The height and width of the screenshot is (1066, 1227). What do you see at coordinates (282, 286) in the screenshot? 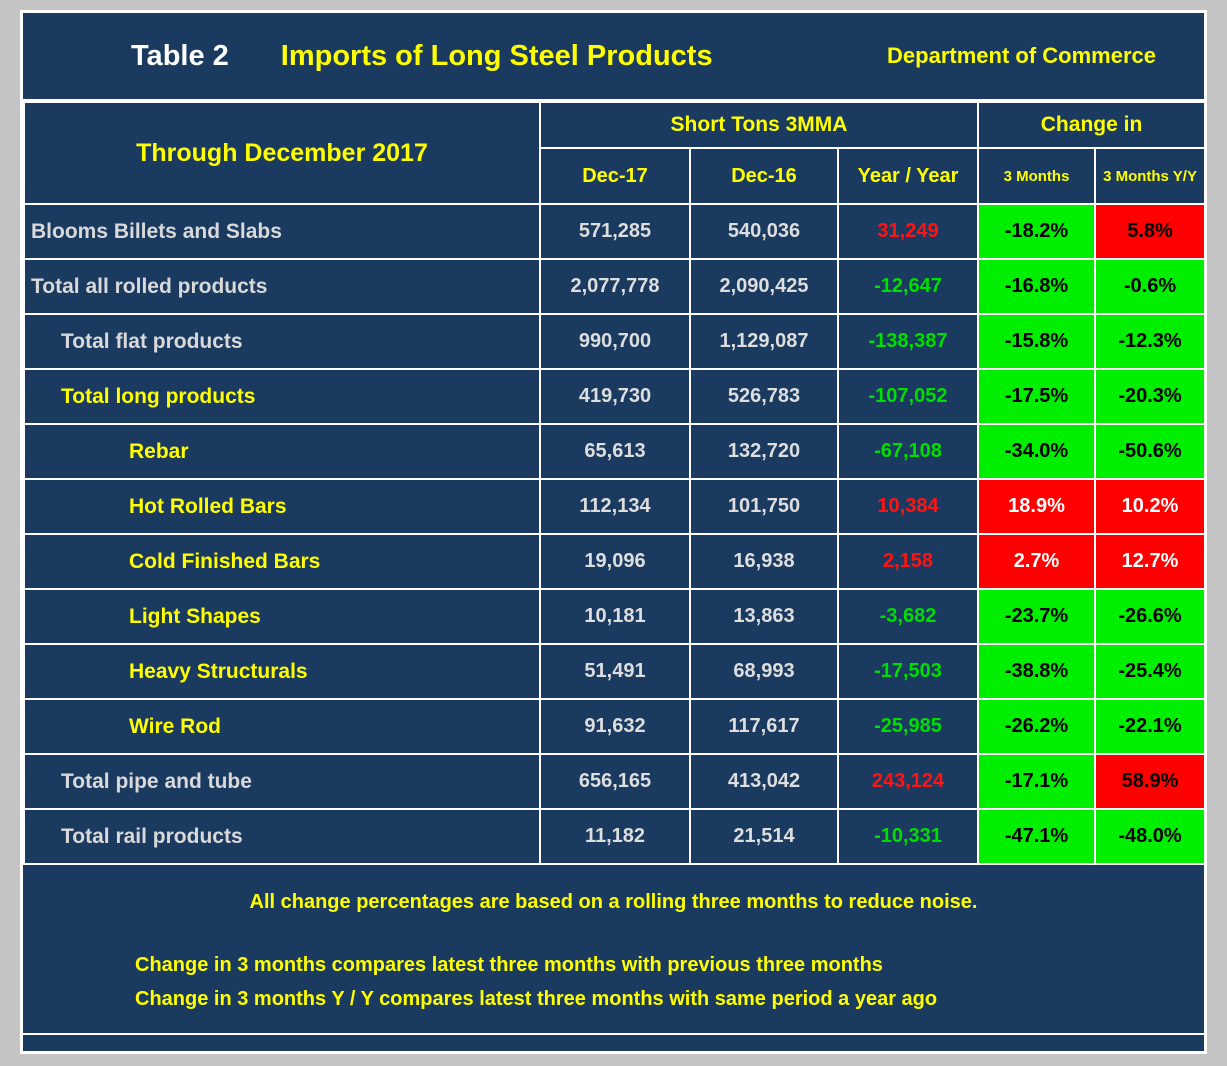
I see `row-label: Total all rolled products` at bounding box center [282, 286].